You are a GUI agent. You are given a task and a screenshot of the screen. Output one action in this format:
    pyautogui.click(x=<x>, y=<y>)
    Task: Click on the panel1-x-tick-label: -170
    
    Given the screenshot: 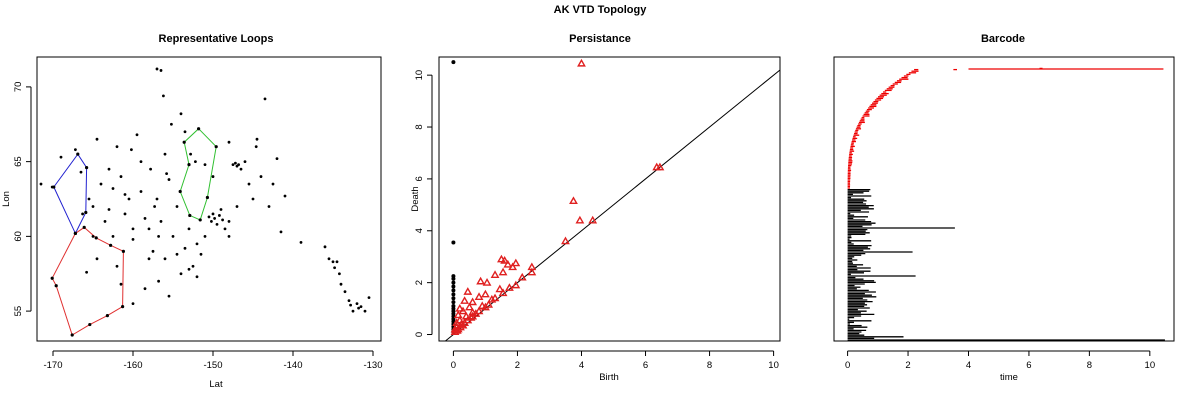 What is the action you would take?
    pyautogui.click(x=52, y=365)
    